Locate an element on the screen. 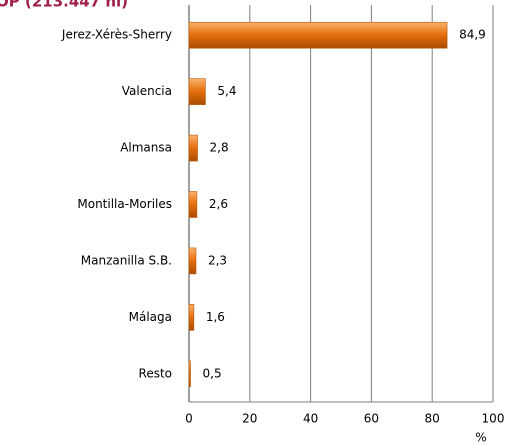 The image size is (513, 445). x-axis-label: % is located at coordinates (480, 438).